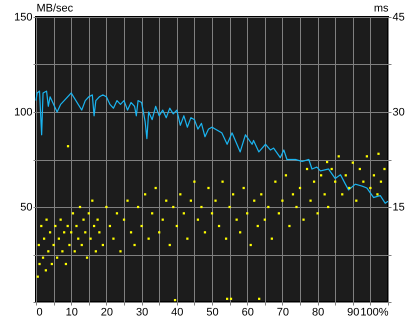 The height and width of the screenshot is (320, 420). I want to click on y-axis-title: MB/sec, so click(55, 8).